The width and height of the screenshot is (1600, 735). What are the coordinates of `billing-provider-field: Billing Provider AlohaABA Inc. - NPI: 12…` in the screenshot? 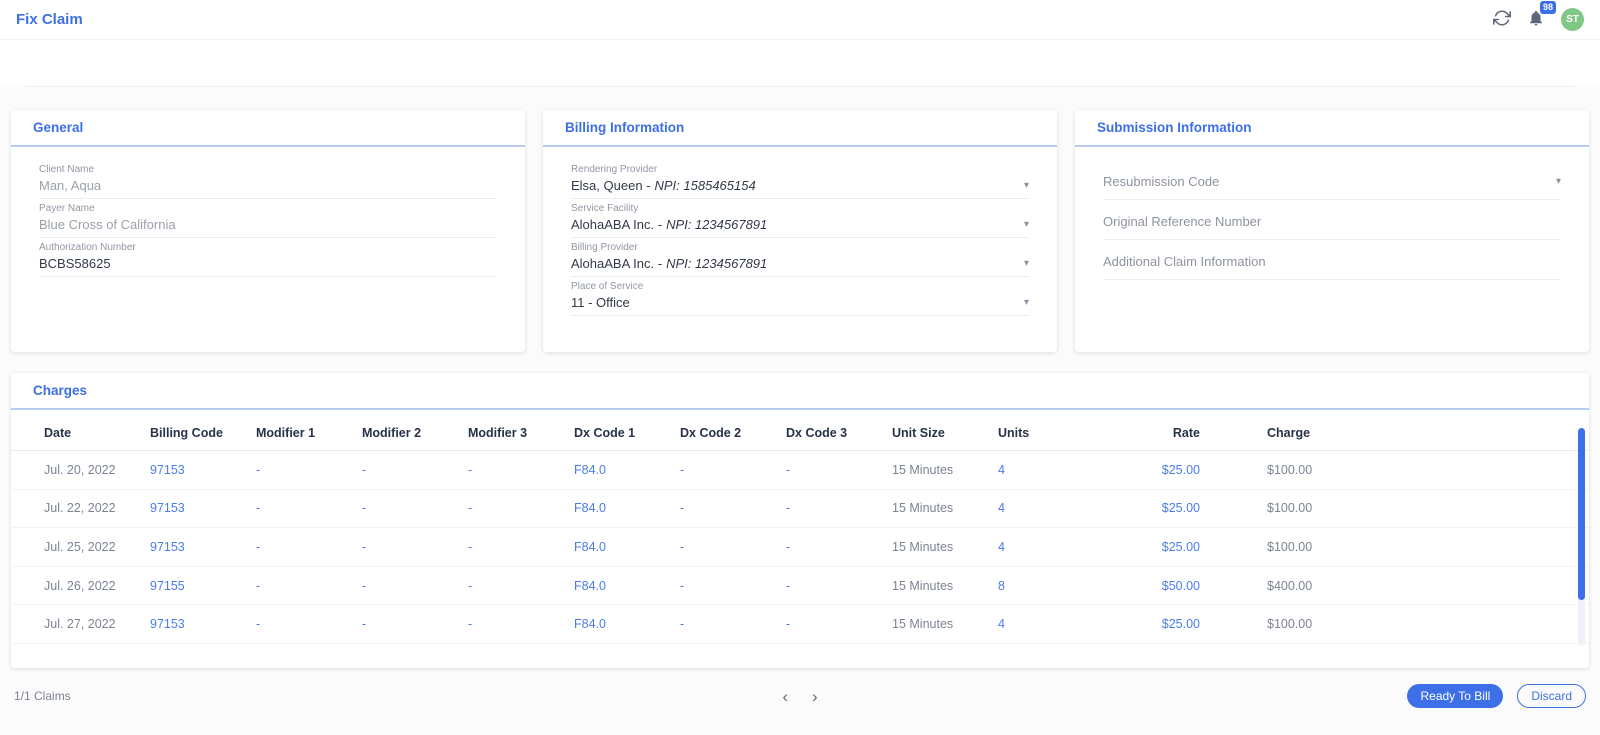 It's located at (800, 259).